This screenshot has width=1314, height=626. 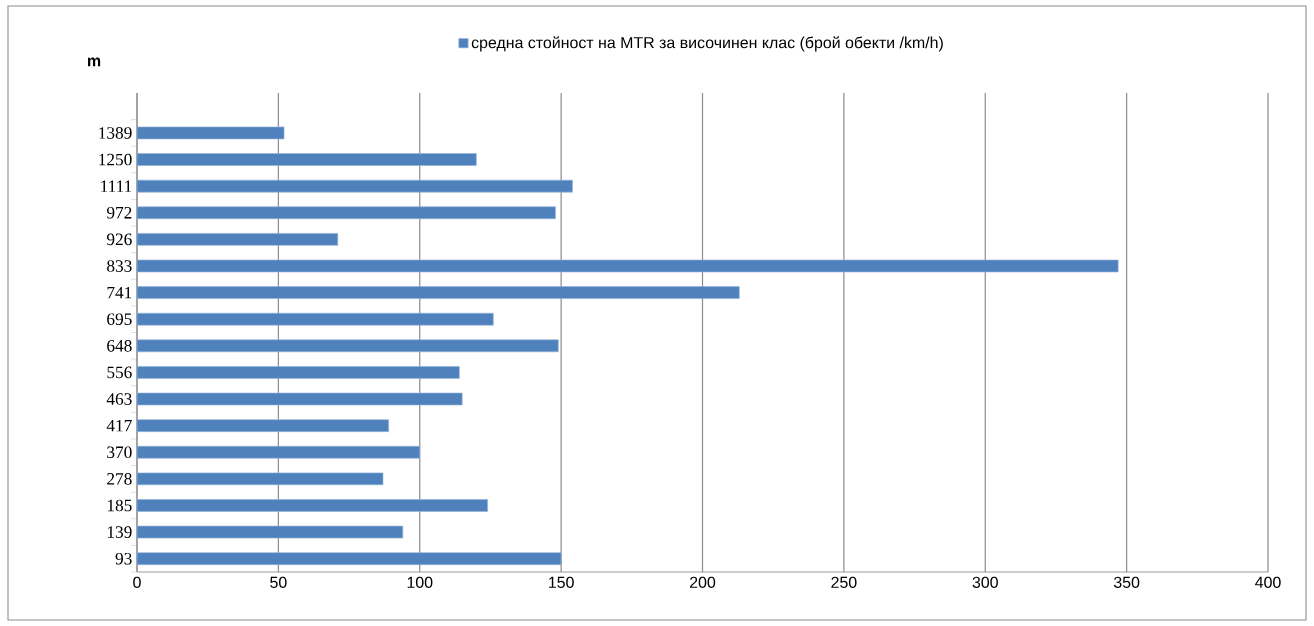 I want to click on x-tick-label: 0, so click(x=137, y=582).